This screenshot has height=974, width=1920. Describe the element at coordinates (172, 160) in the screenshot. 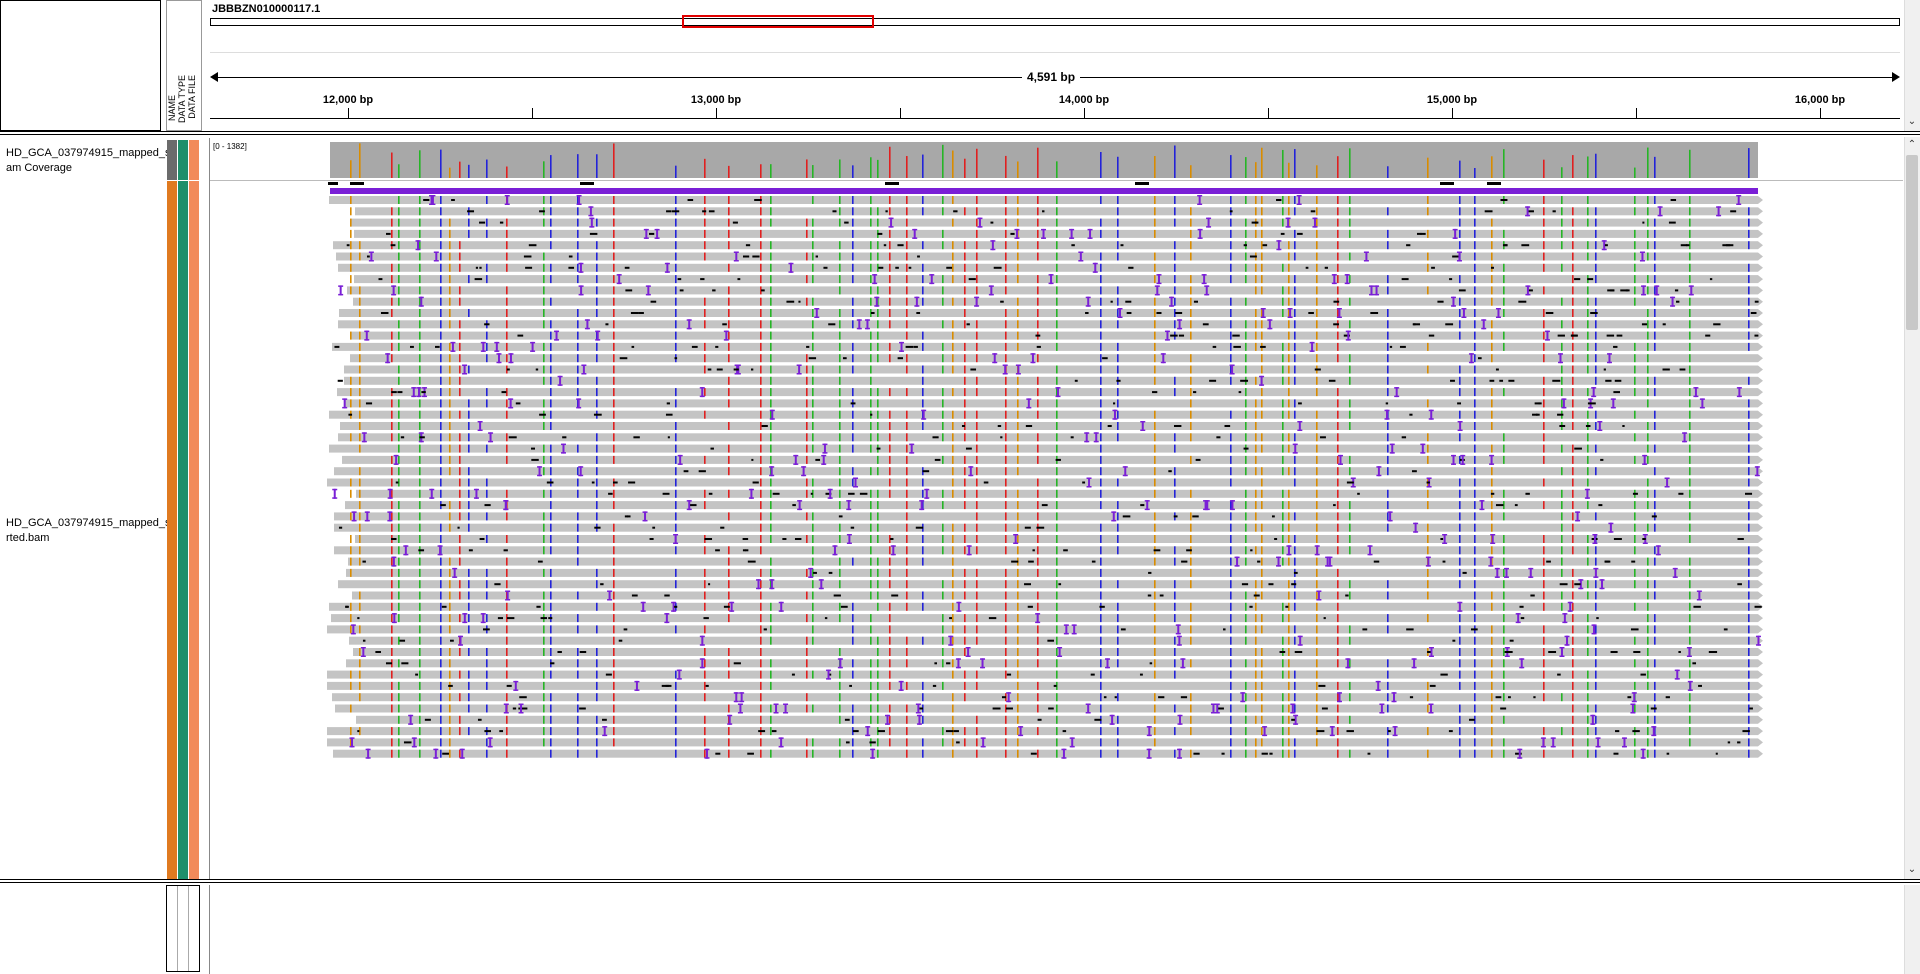

I see `coverage-attribute-row` at that location.